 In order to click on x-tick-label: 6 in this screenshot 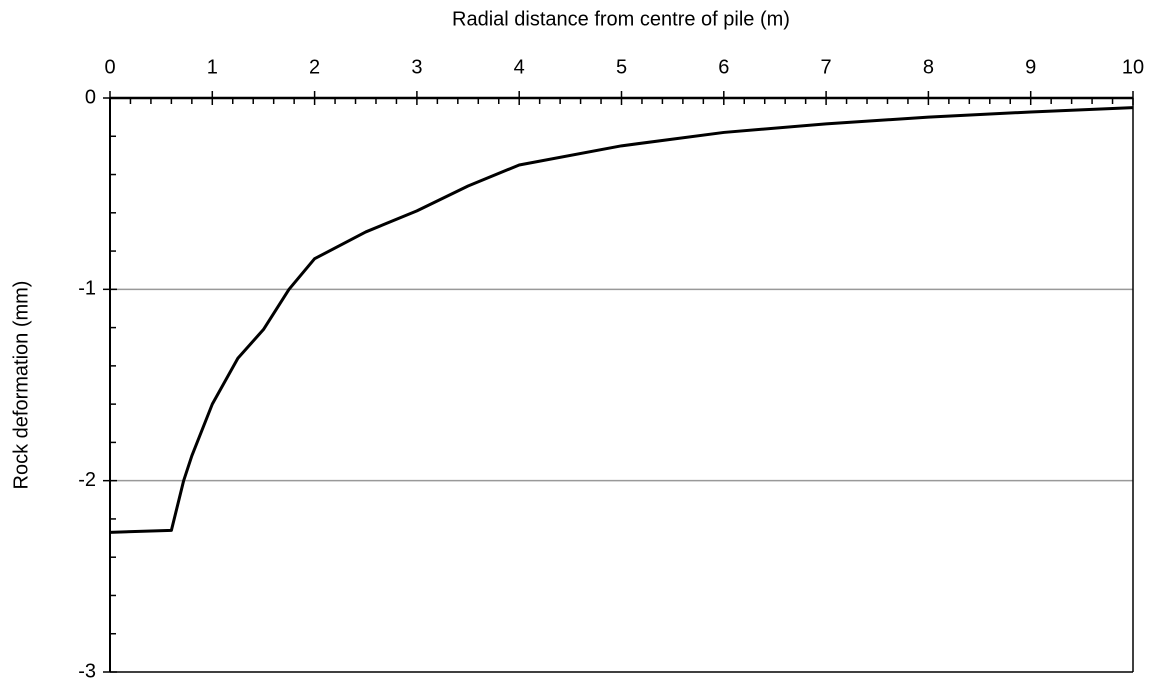, I will do `click(723, 67)`.